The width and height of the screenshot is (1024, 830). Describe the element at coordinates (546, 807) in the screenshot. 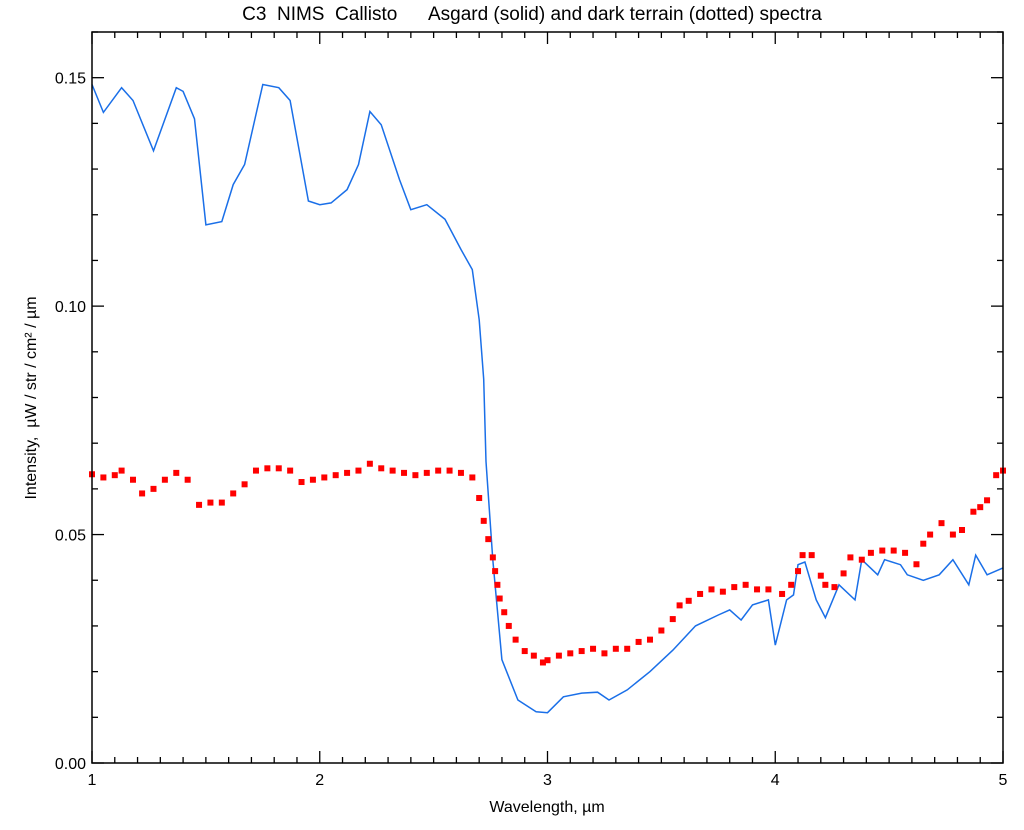

I see `x-axis-label: Wavelength, µm` at that location.